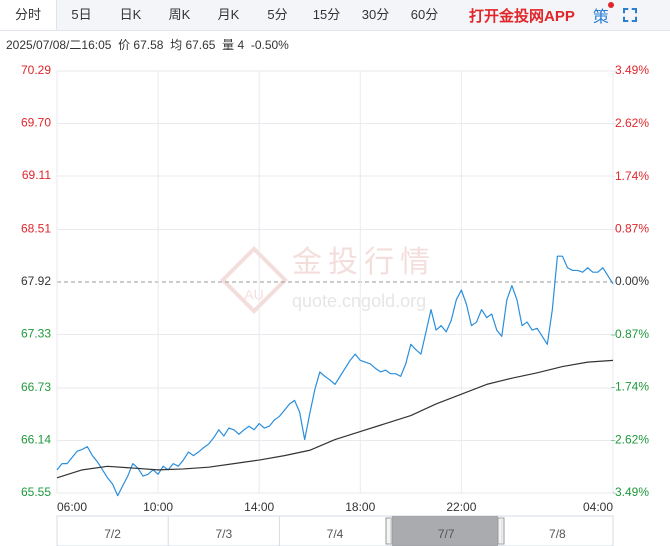 This screenshot has width=670, height=546. Describe the element at coordinates (632, 281) in the screenshot. I see `y2-tick-label: 0.00%` at that location.